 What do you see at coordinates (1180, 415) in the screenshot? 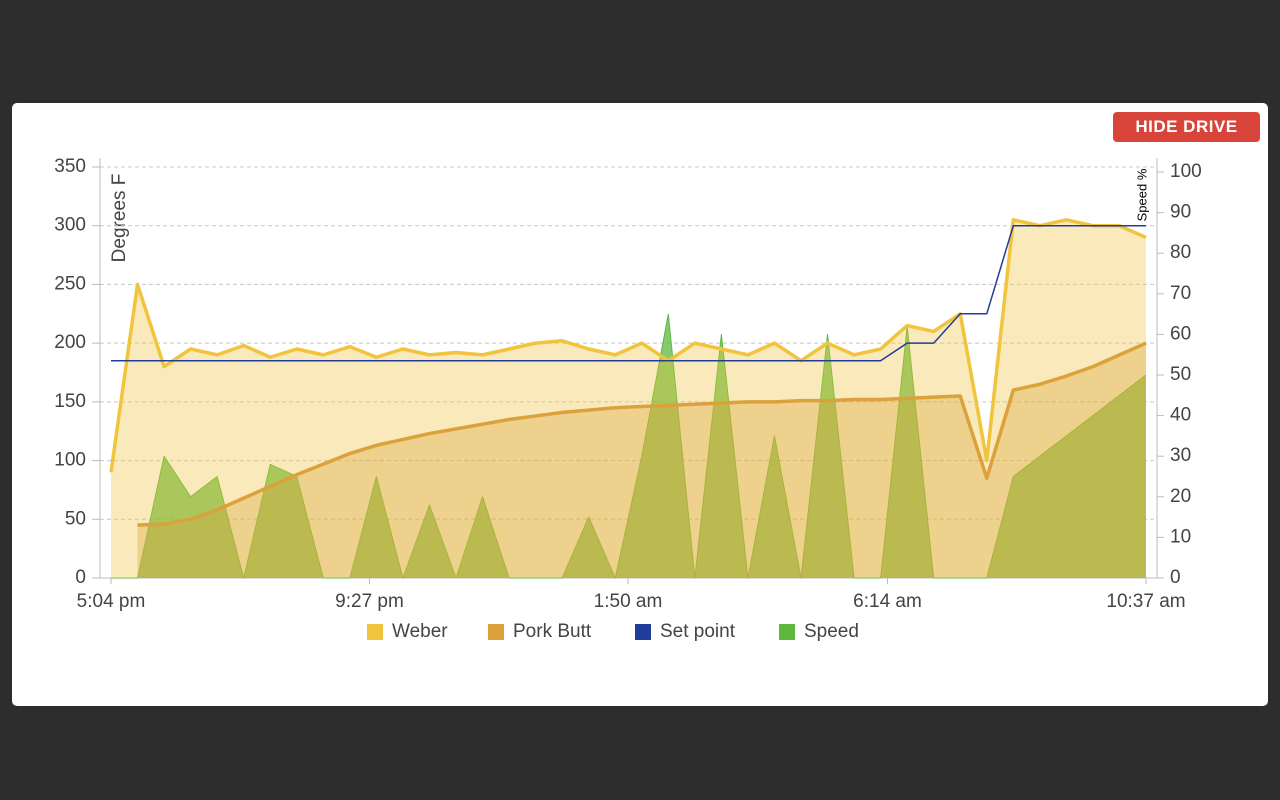
I see `y2-tick-label: 40` at bounding box center [1180, 415].